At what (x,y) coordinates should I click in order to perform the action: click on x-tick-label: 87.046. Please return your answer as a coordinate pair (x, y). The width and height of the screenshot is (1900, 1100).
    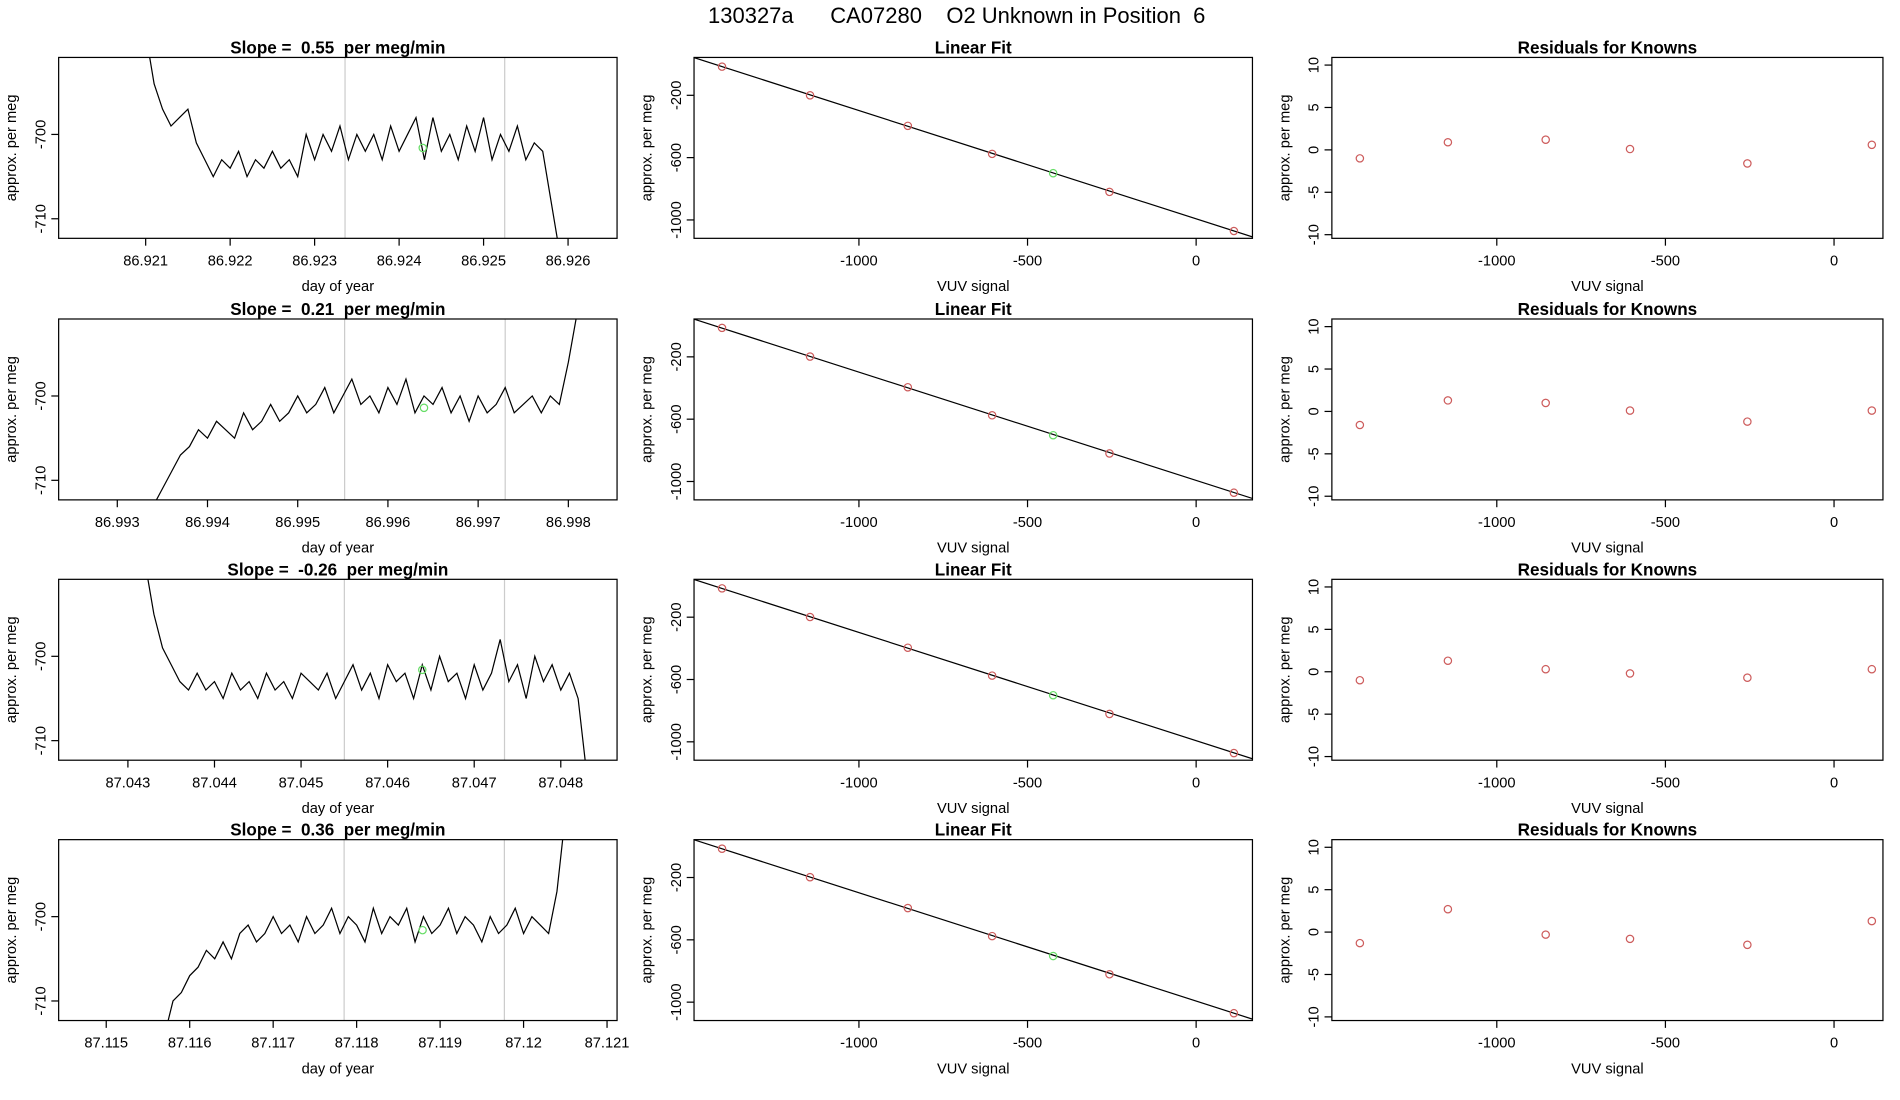
    Looking at the image, I should click on (387, 783).